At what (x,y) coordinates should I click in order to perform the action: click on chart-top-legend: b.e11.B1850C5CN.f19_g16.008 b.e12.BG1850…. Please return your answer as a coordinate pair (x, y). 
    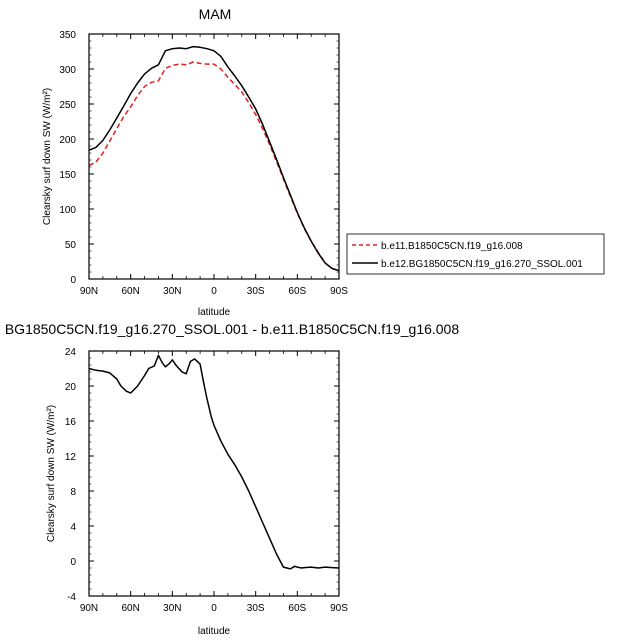
    Looking at the image, I should click on (475, 254).